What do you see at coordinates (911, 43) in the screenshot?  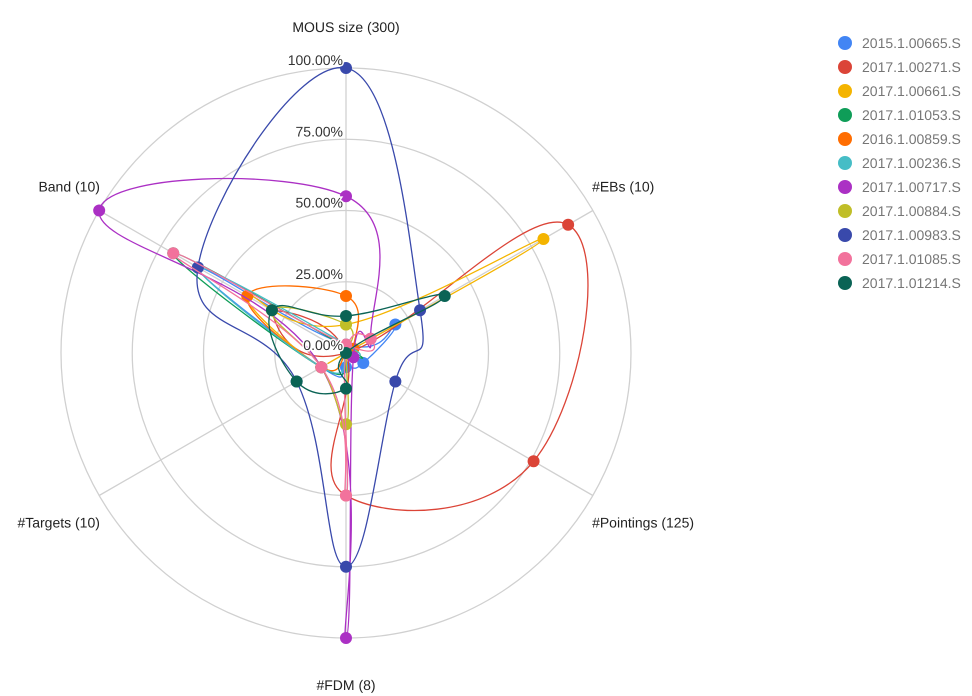 I see `legend-label: 2015.1.00665.S` at bounding box center [911, 43].